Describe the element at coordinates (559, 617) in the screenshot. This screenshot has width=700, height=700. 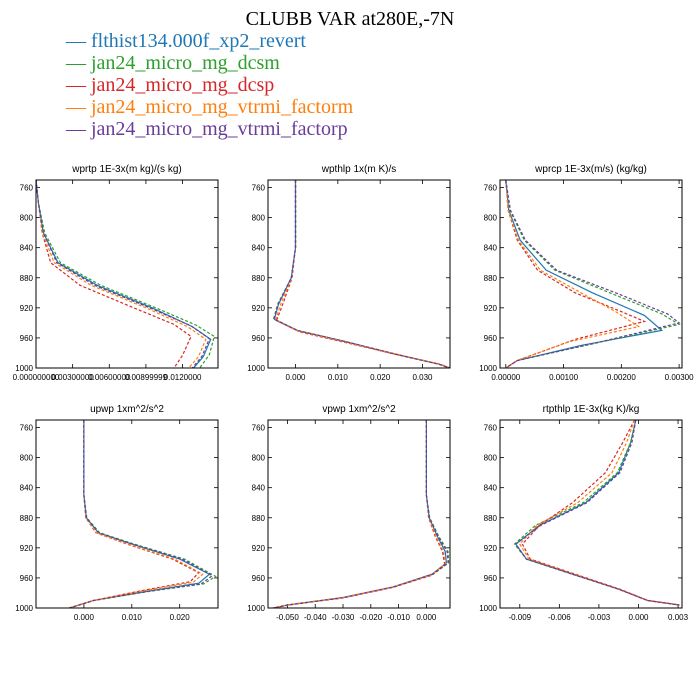
I see `x-tick-label: -0.006` at that location.